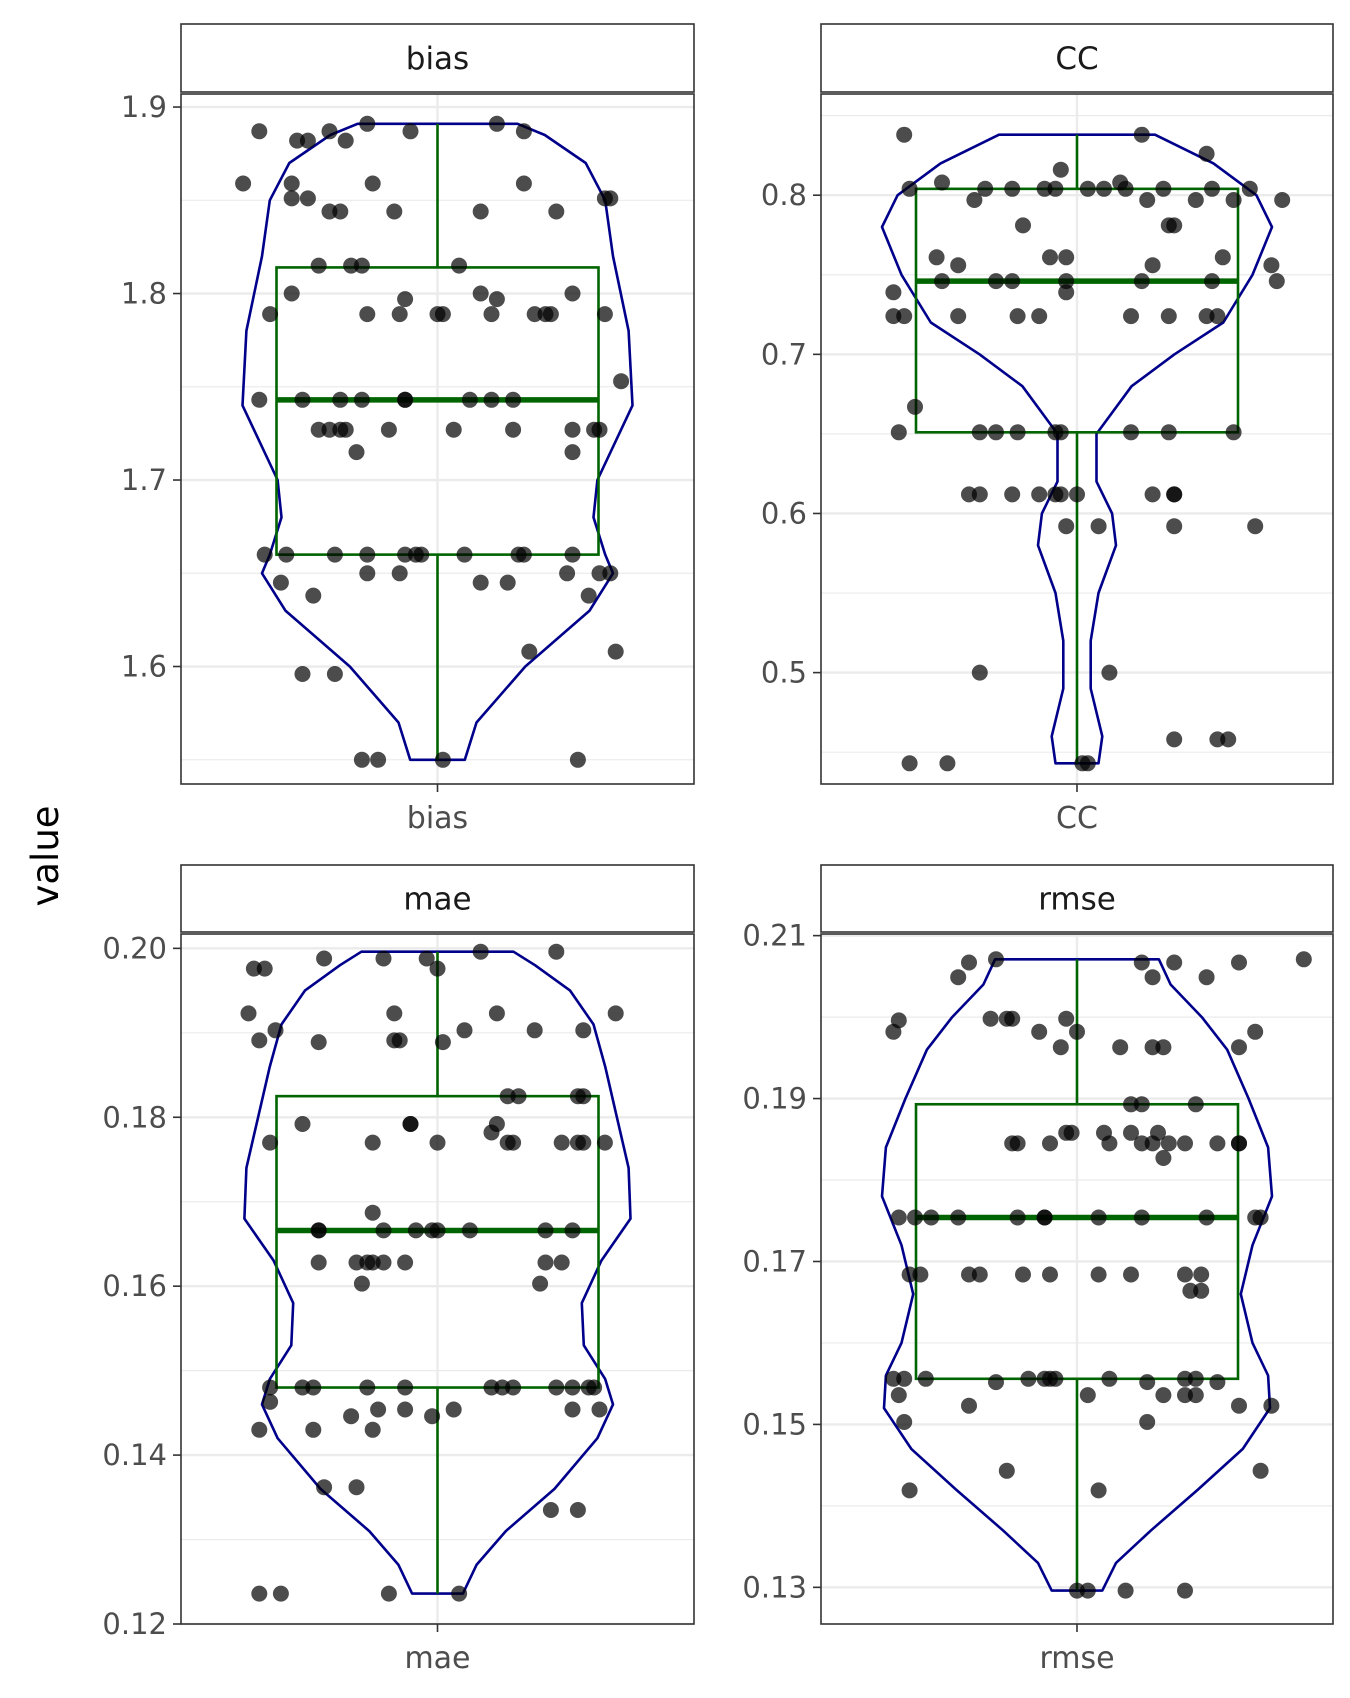 The height and width of the screenshot is (1698, 1350). What do you see at coordinates (134, 948) in the screenshot?
I see `y-tick-label: 0.20` at bounding box center [134, 948].